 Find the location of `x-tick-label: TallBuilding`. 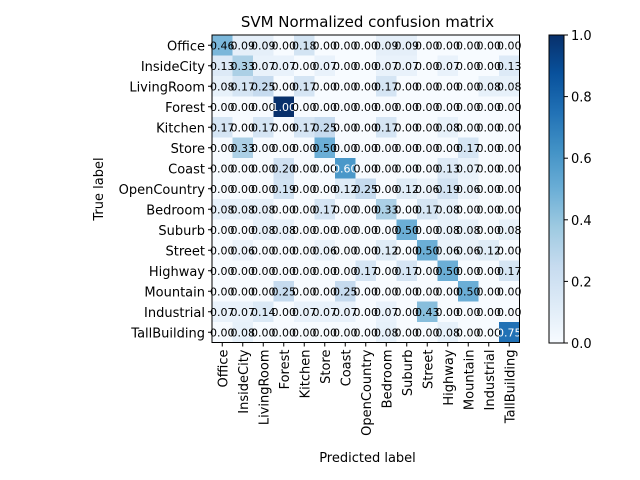

x-tick-label: TallBuilding is located at coordinates (510, 387).